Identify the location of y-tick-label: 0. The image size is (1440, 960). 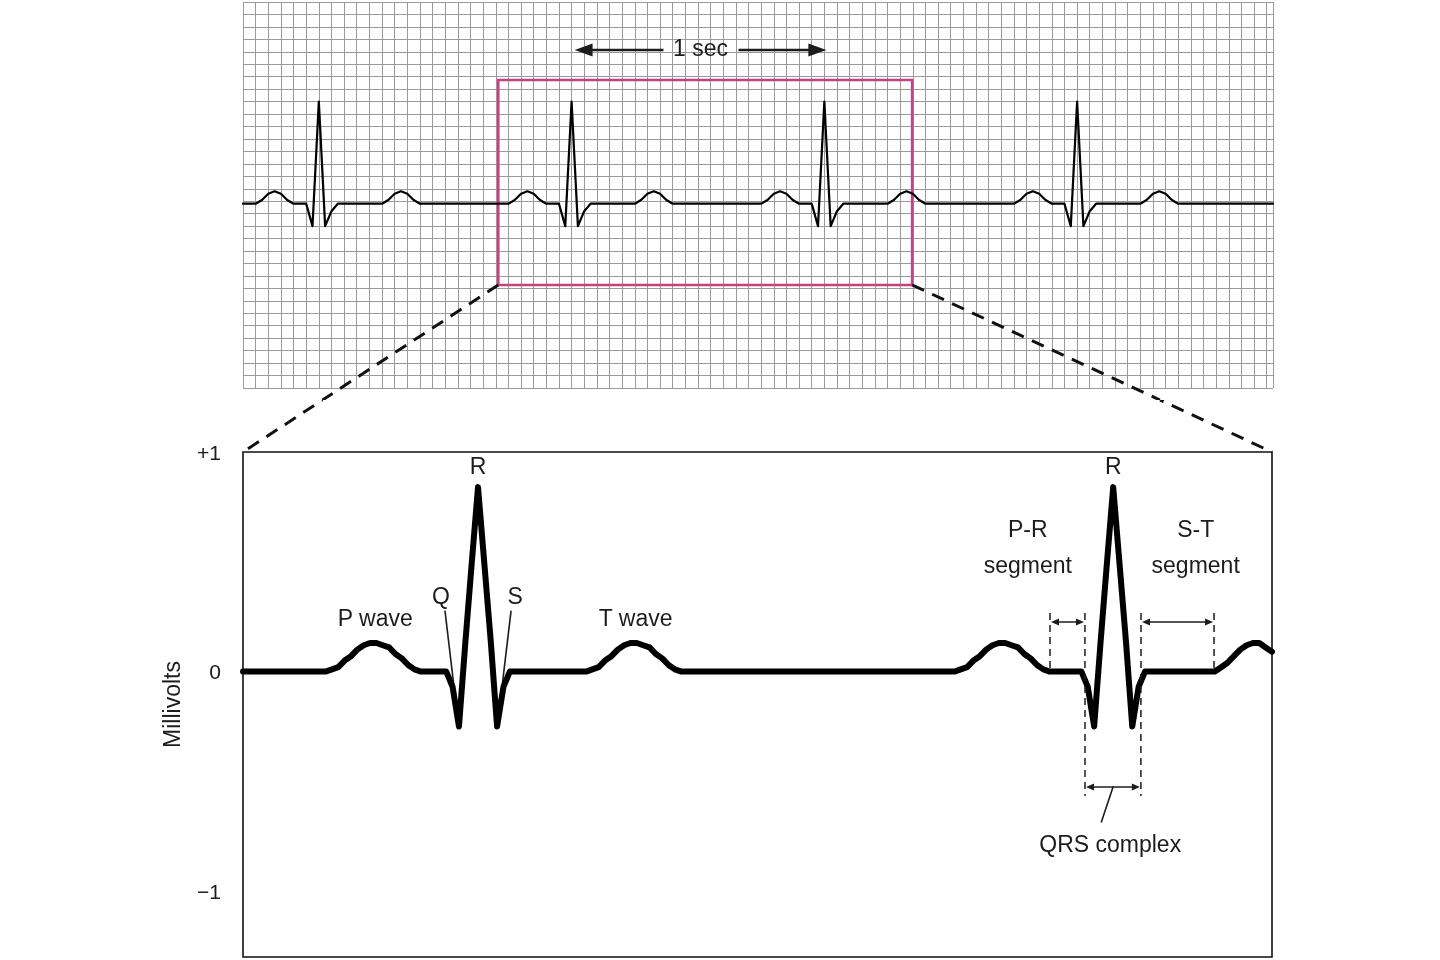
(215, 672).